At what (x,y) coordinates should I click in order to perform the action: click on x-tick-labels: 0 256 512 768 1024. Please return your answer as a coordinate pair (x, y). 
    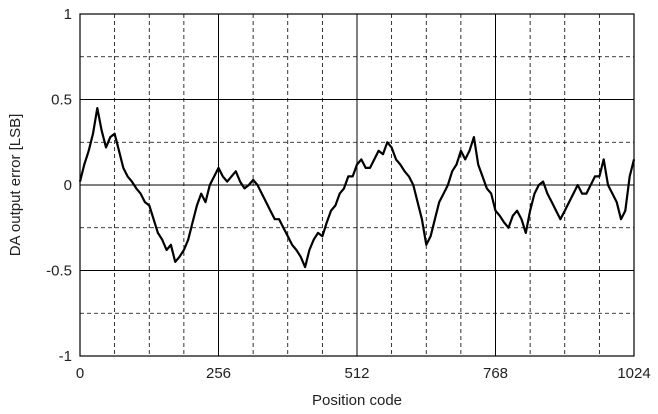
    Looking at the image, I should click on (363, 373).